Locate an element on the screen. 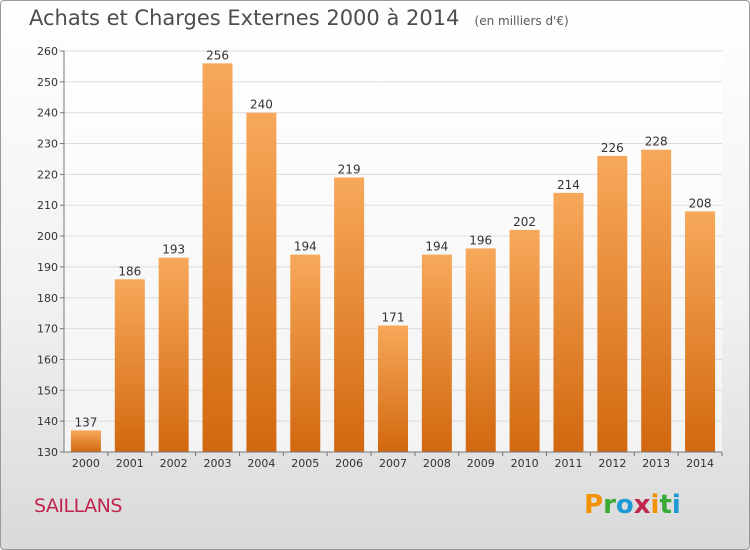 Image resolution: width=750 pixels, height=550 pixels. logo-letter: x is located at coordinates (642, 505).